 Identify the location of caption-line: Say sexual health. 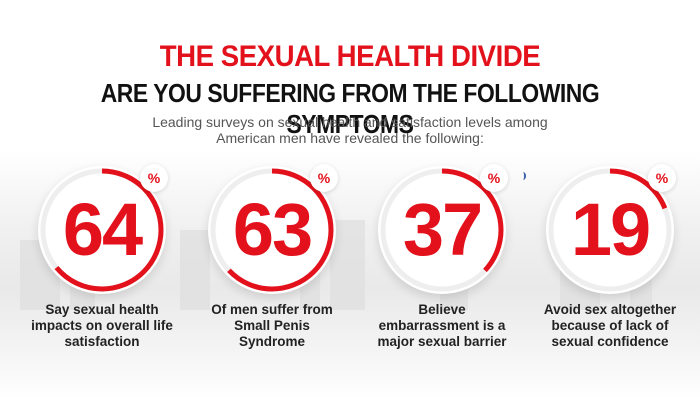
(102, 309).